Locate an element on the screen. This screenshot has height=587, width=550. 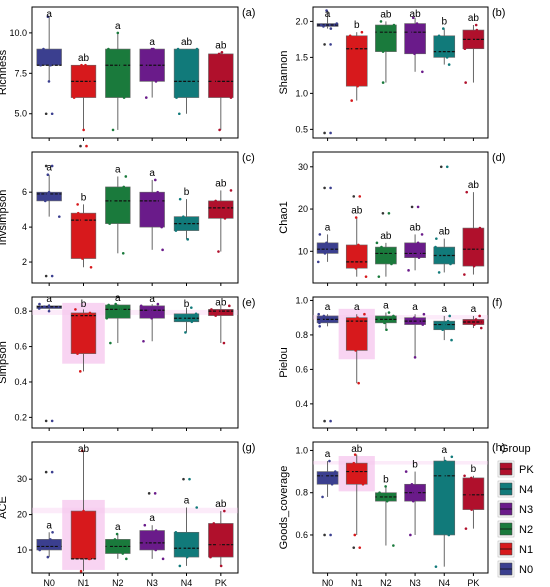
y-tick-label: 20 is located at coordinates (303, 209).